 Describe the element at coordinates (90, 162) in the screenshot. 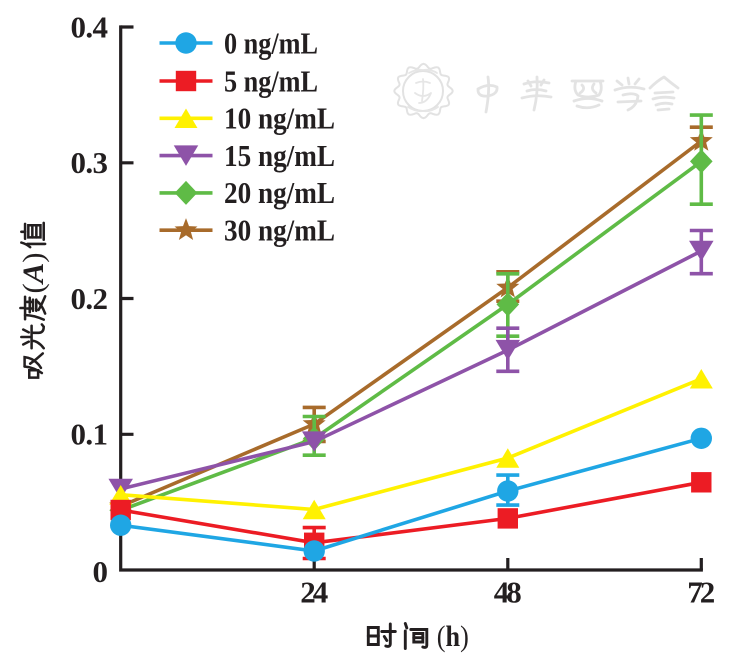

I see `svg-text: 0.3` at that location.